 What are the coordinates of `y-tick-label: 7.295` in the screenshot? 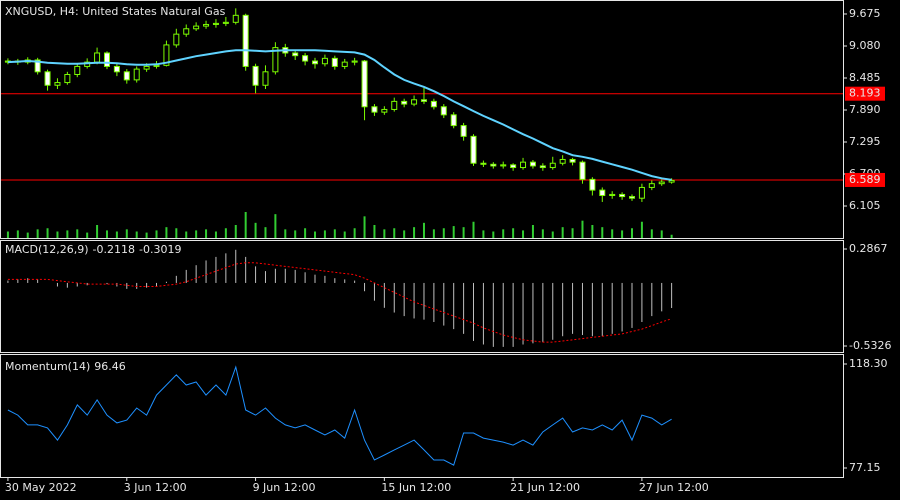 It's located at (865, 141).